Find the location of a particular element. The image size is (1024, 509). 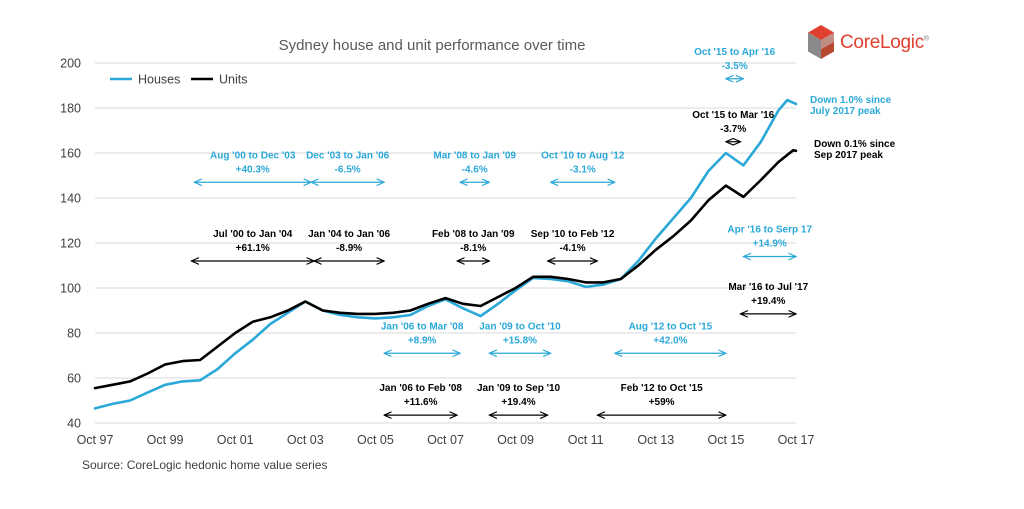

annotation-units-jan-09-to-sep-10-change: +19.4% is located at coordinates (518, 402).